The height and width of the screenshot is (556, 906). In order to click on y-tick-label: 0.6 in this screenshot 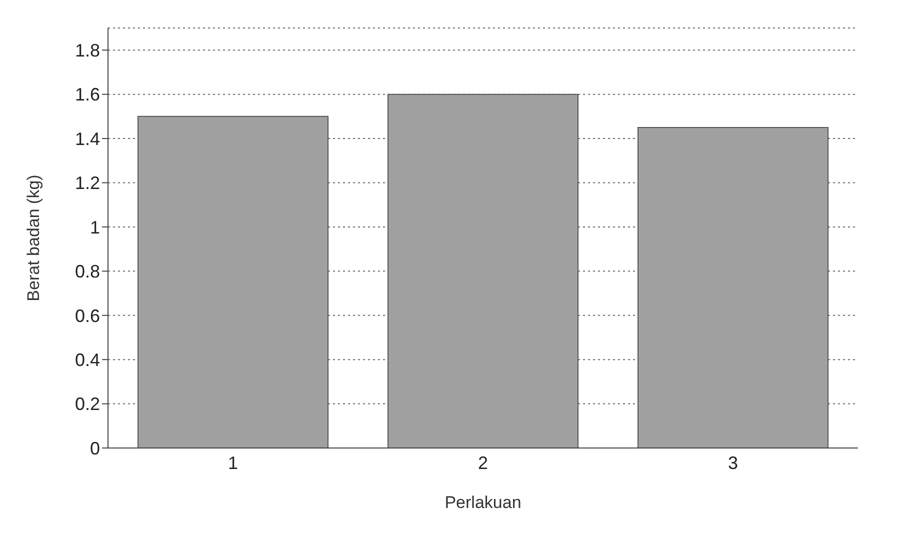, I will do `click(87, 316)`.